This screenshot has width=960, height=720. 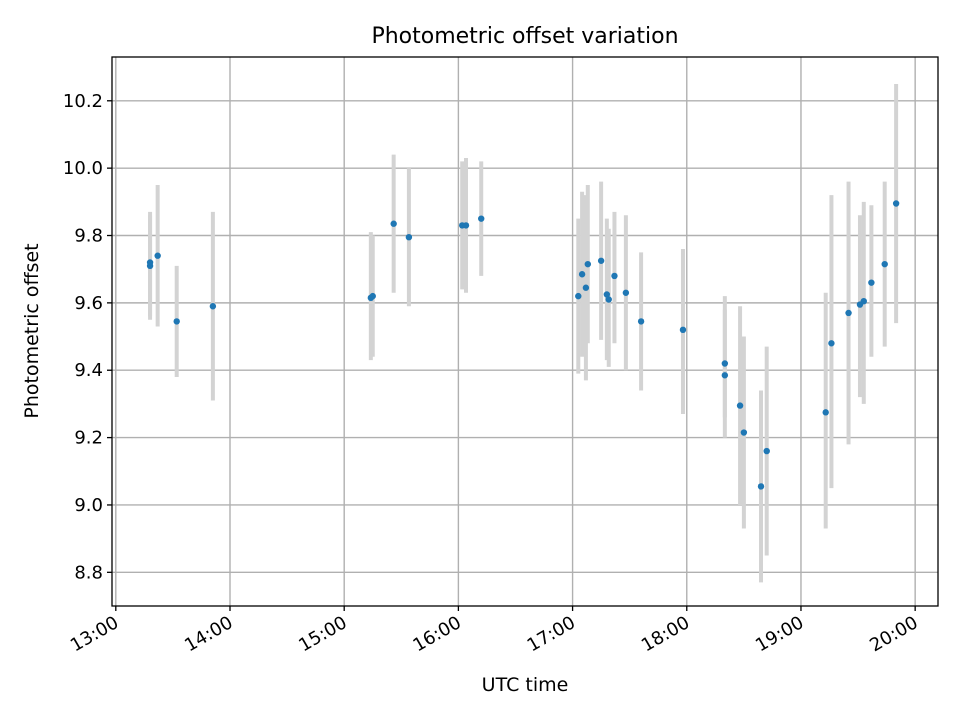 I want to click on y-axis: 8.8 9.0 9.2 9.4 9.6 9.8 10.0 10.2, so click(x=87, y=337).